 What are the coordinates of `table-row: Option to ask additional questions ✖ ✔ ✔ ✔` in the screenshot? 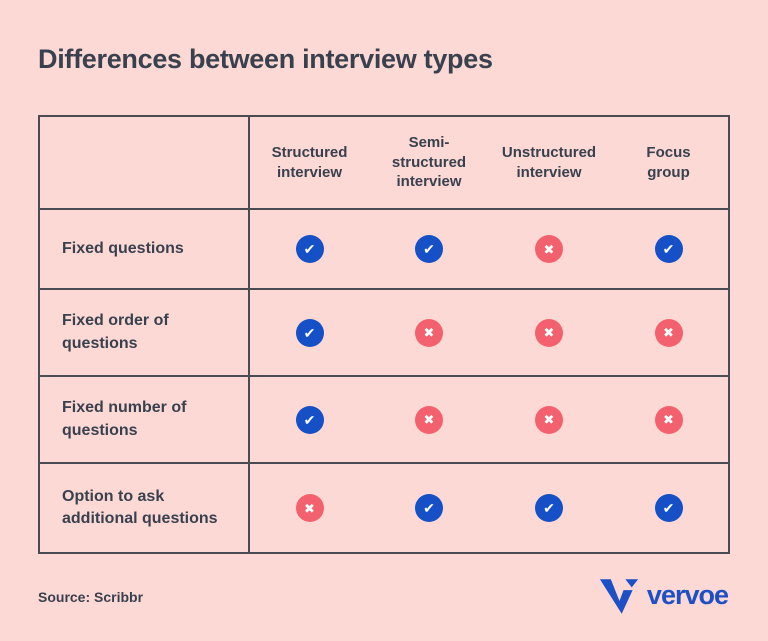 It's located at (384, 507).